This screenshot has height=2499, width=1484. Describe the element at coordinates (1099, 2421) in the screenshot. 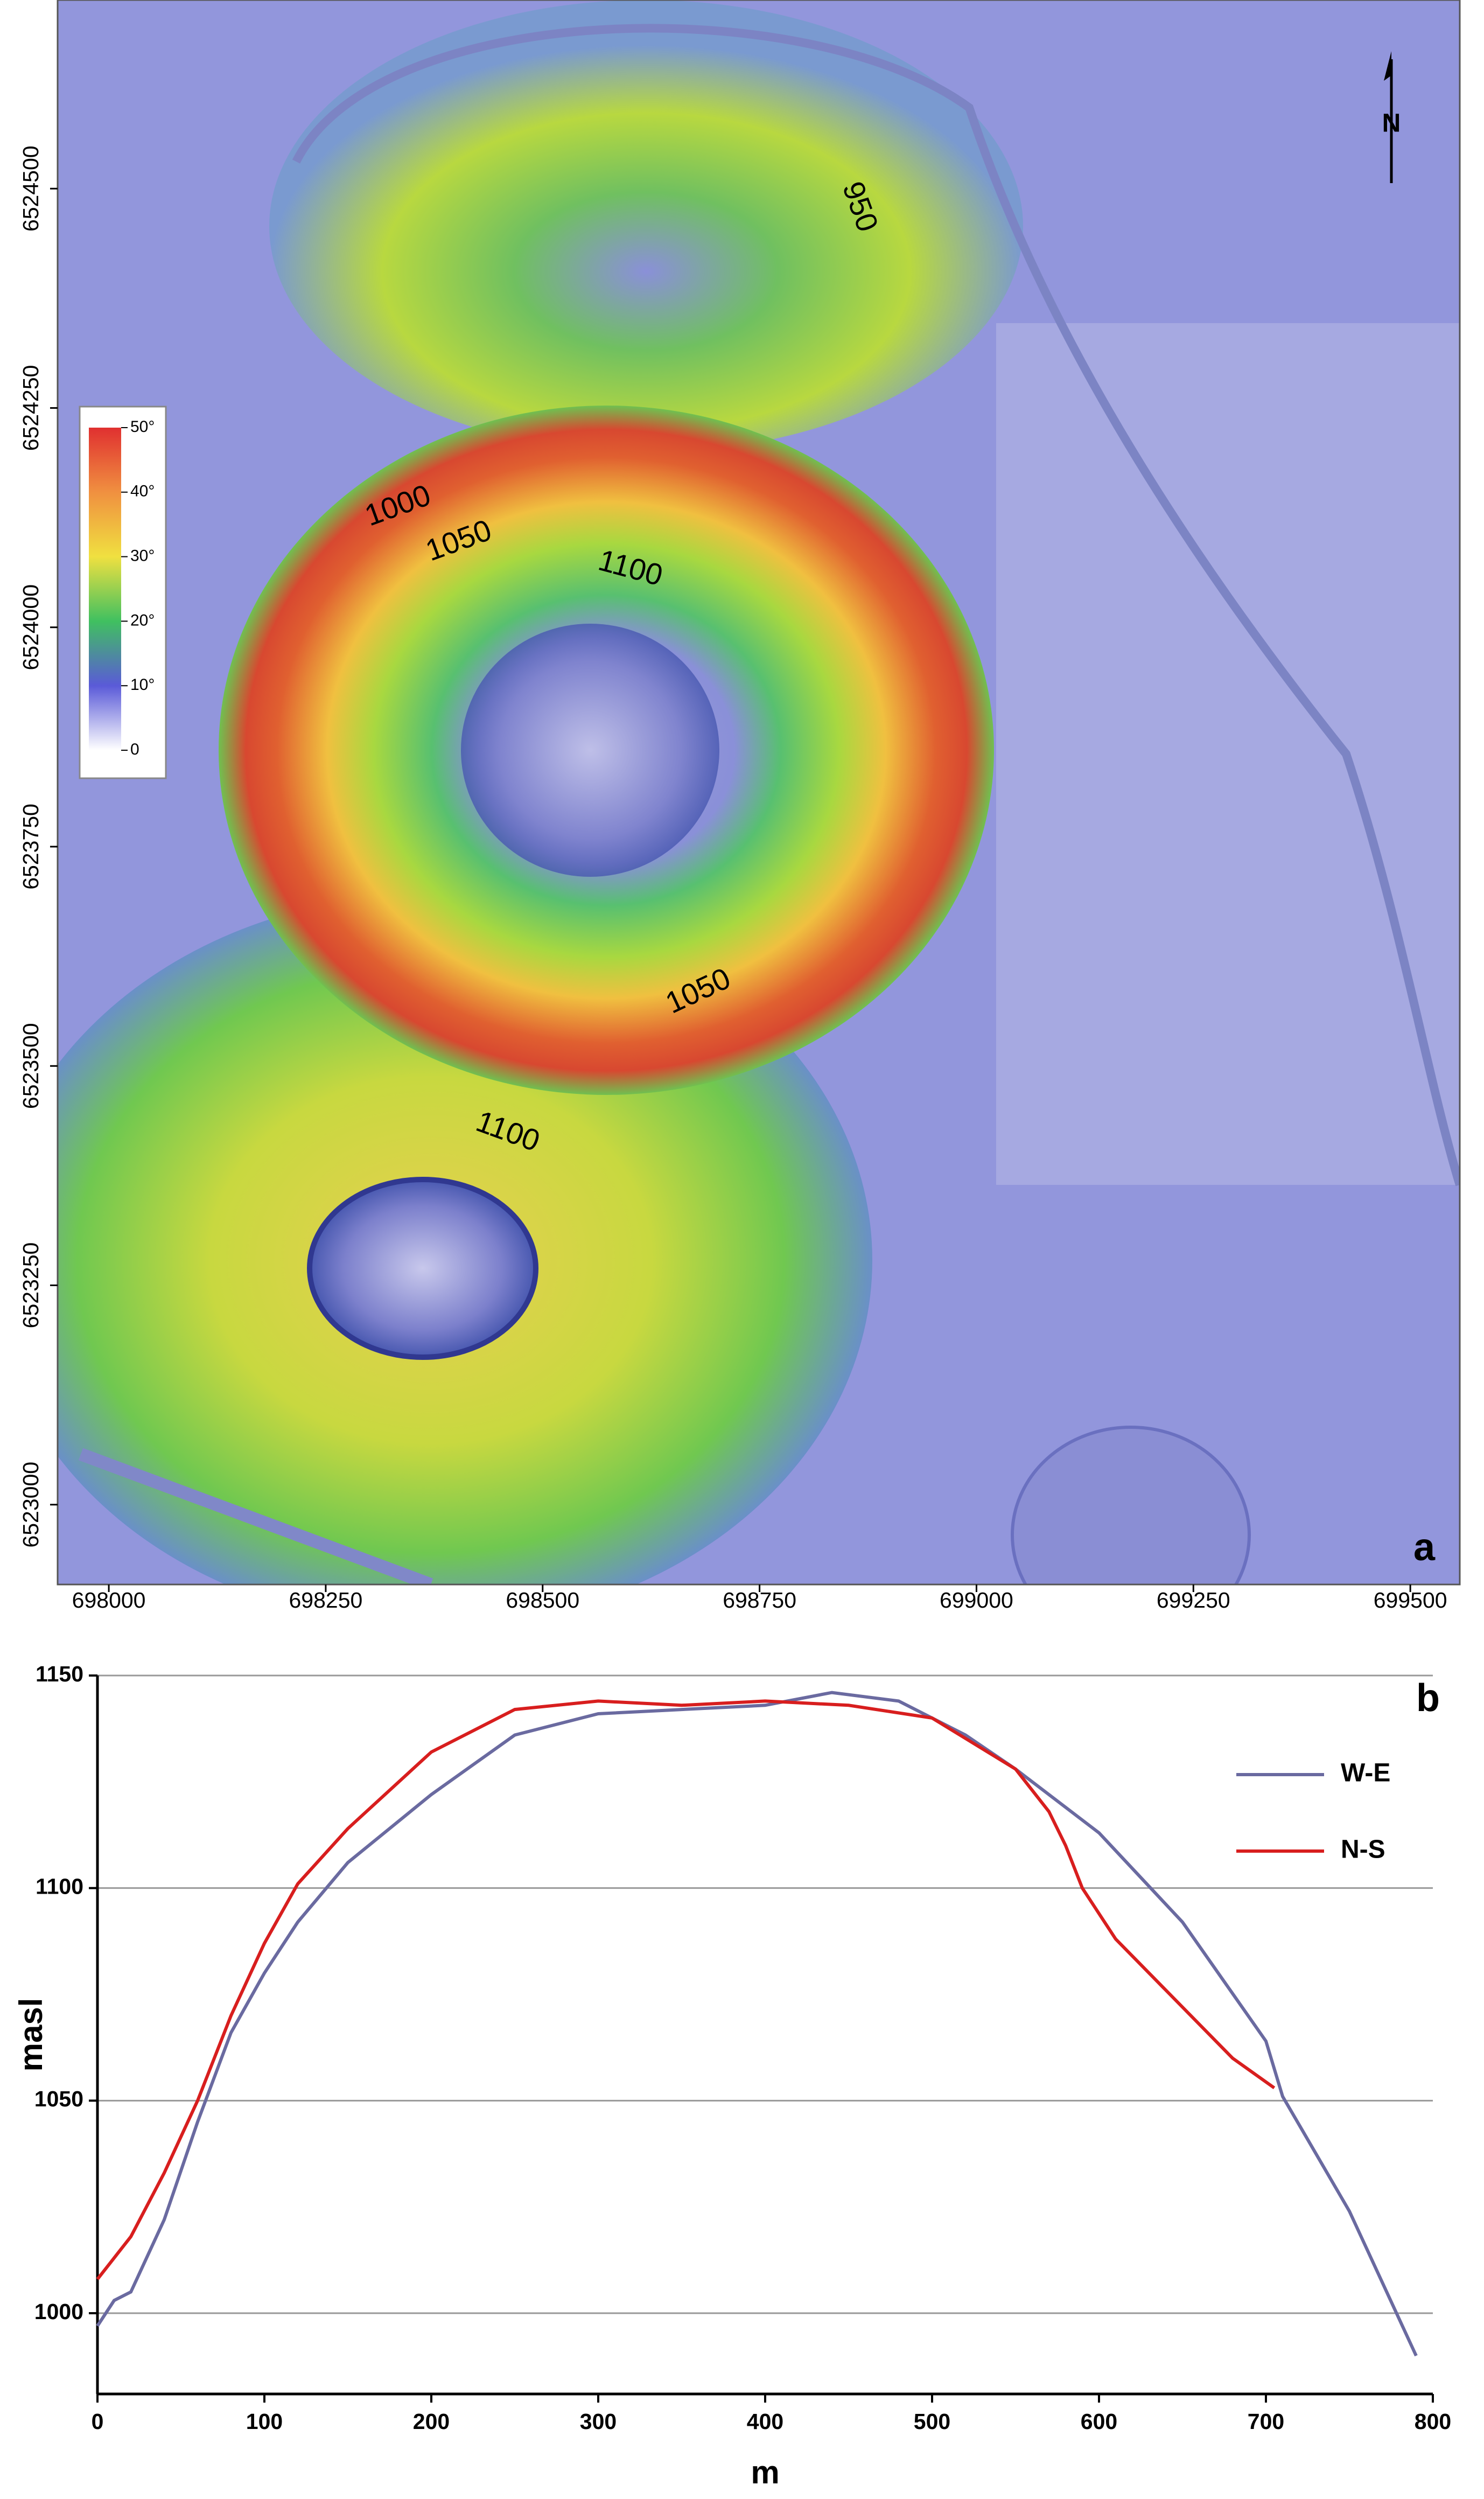

I see `x-tick-label: 600` at that location.